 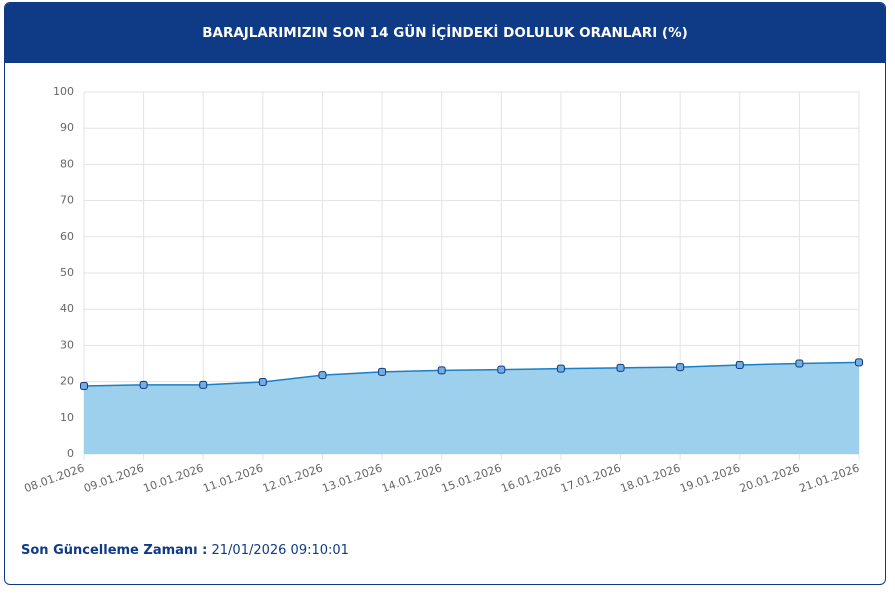 What do you see at coordinates (67, 163) in the screenshot?
I see `y-tick-label: 80` at bounding box center [67, 163].